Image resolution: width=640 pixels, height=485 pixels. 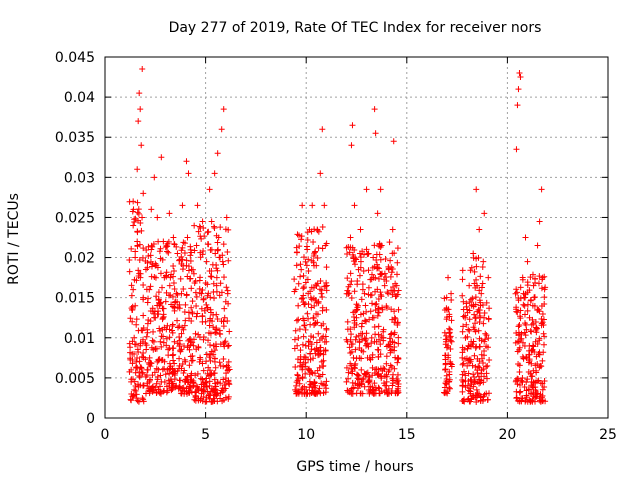 I want to click on x-tick-label: 0, so click(x=105, y=435).